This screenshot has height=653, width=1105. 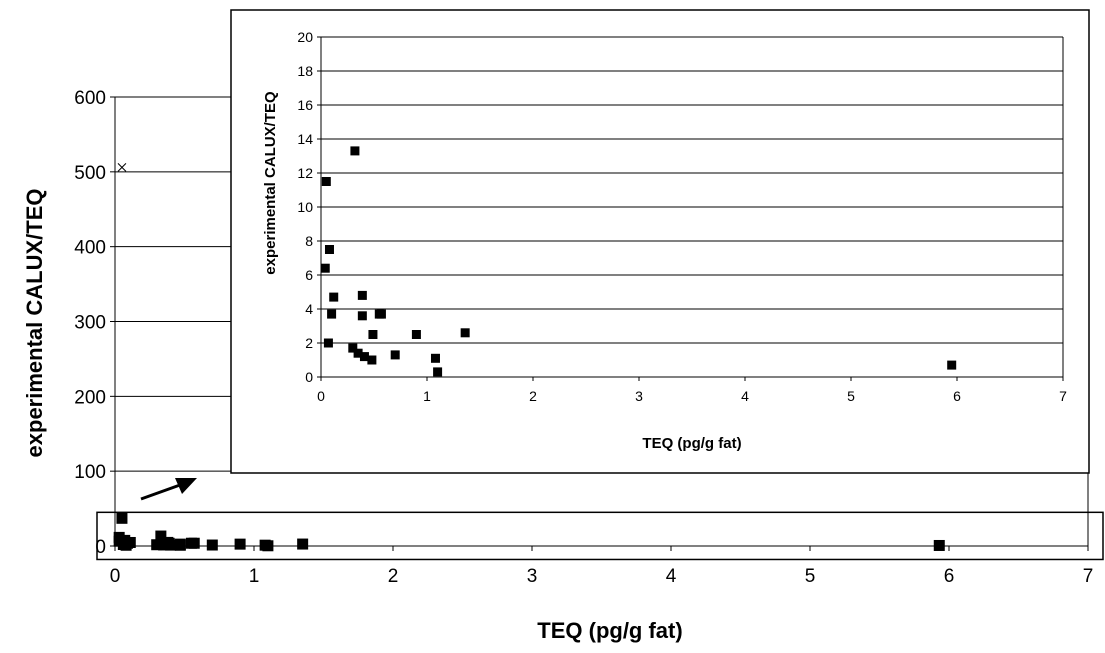 I want to click on inset-x-axis-title: TEQ (pg/g fat), so click(x=691, y=443).